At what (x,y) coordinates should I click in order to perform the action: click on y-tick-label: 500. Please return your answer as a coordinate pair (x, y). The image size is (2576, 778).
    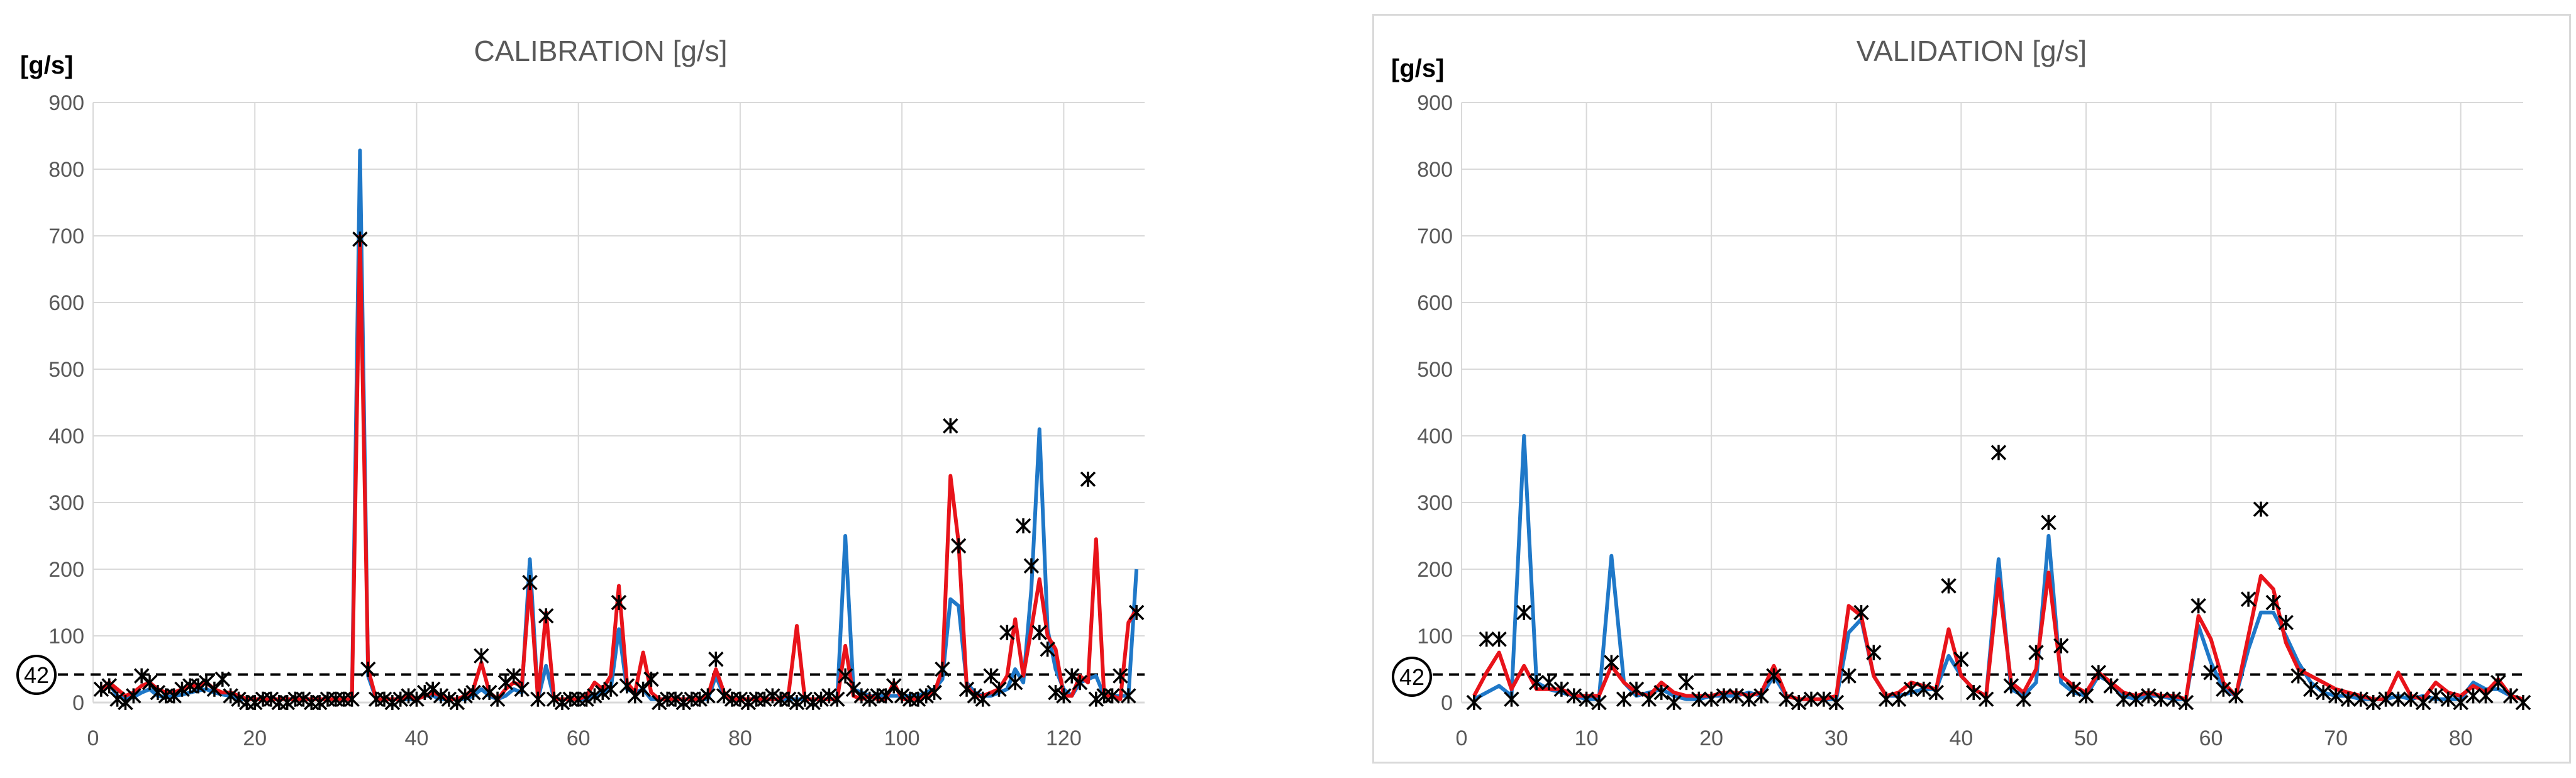
    Looking at the image, I should click on (66, 370).